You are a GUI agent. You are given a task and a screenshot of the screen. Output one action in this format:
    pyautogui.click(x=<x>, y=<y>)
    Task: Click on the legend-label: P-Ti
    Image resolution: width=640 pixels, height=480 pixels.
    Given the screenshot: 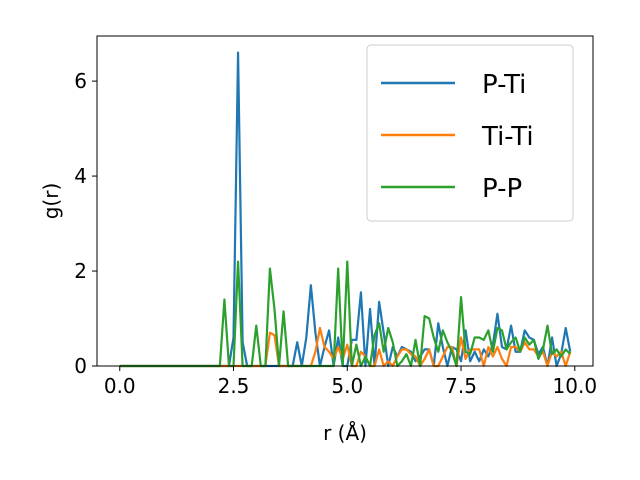 What is the action you would take?
    pyautogui.click(x=504, y=85)
    